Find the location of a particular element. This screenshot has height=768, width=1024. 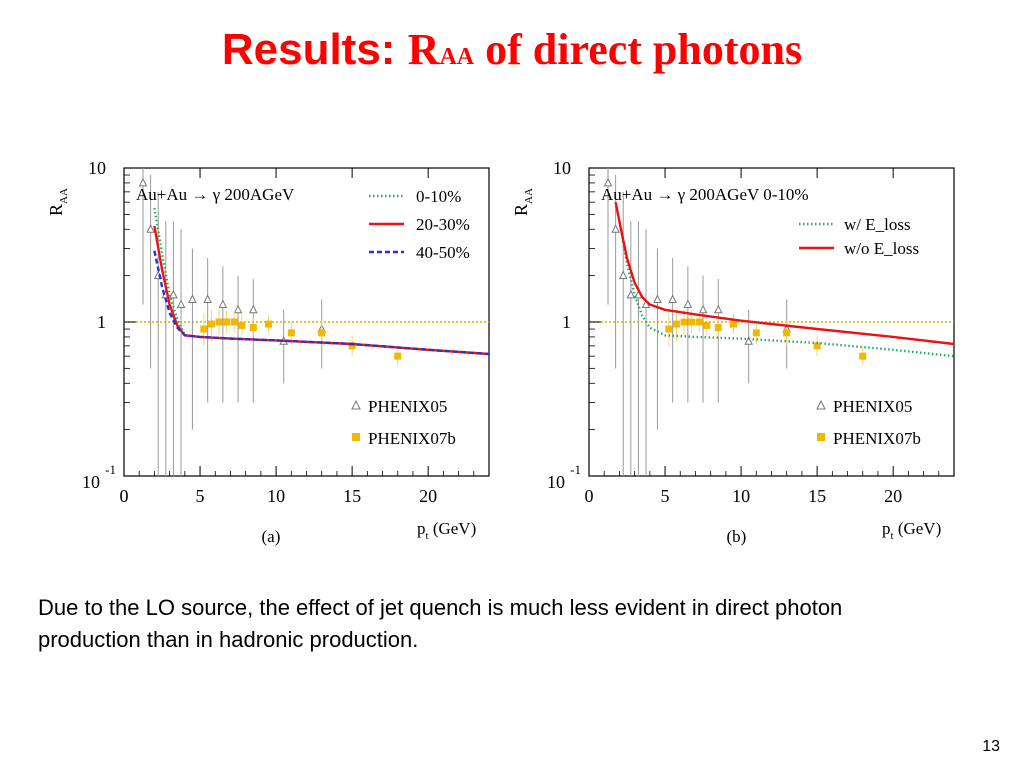

slide-title: Results: RAA of direct photons is located at coordinates (512, 49).